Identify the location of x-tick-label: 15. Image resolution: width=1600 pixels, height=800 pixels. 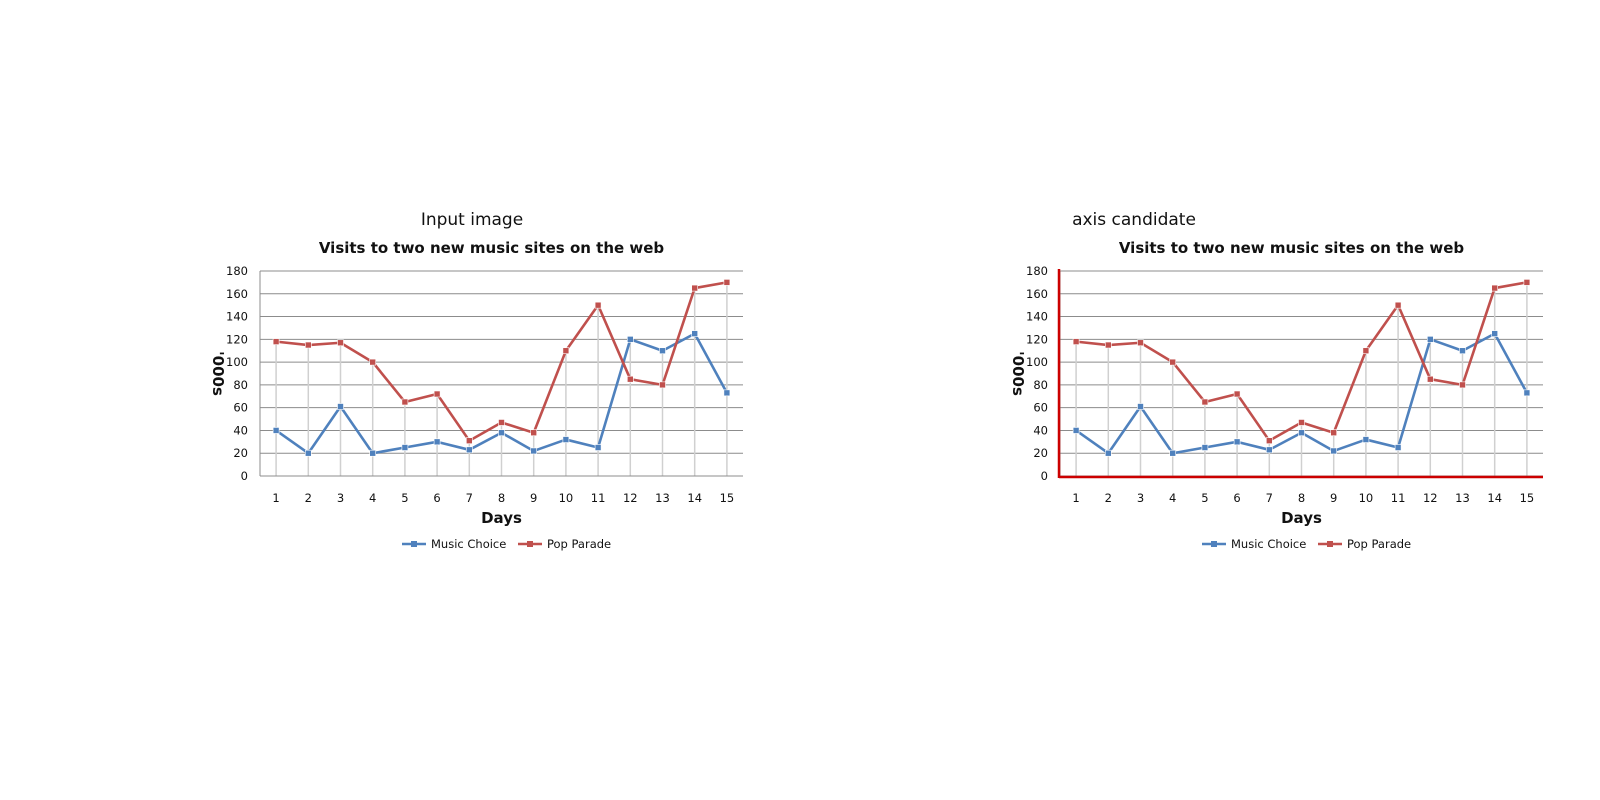
(1527, 498).